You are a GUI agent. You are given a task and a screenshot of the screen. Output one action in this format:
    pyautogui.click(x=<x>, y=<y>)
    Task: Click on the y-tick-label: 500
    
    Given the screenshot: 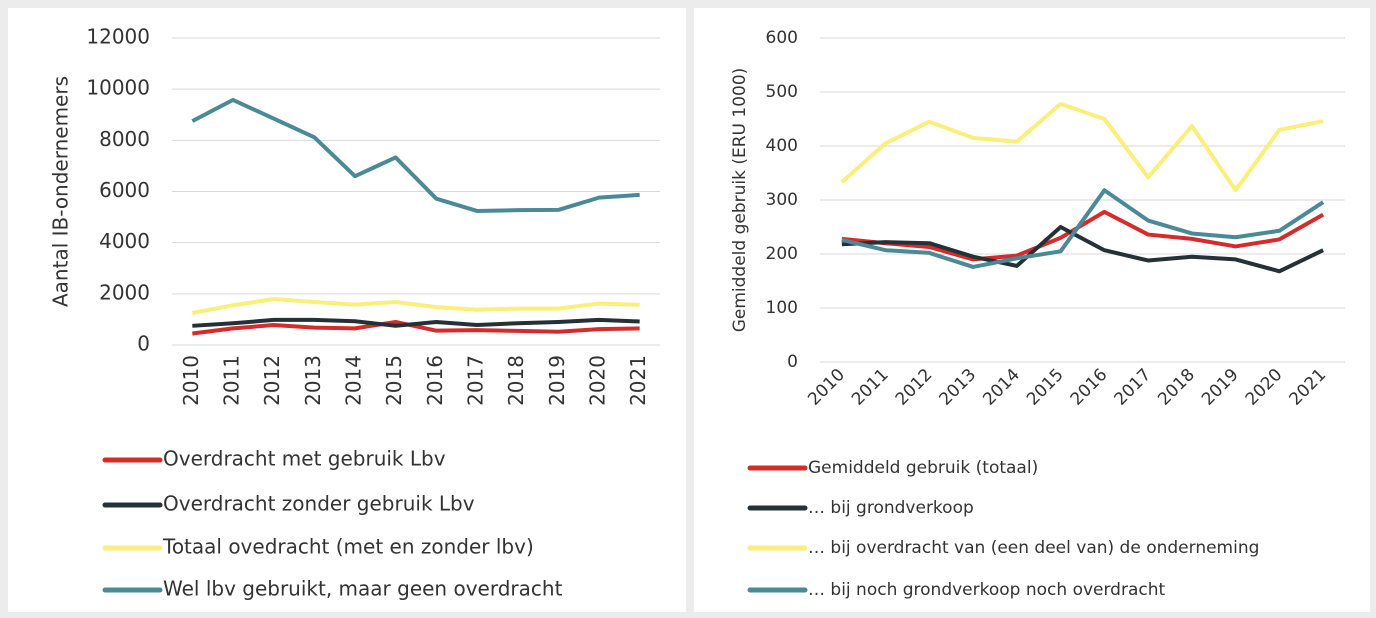 What is the action you would take?
    pyautogui.click(x=782, y=92)
    